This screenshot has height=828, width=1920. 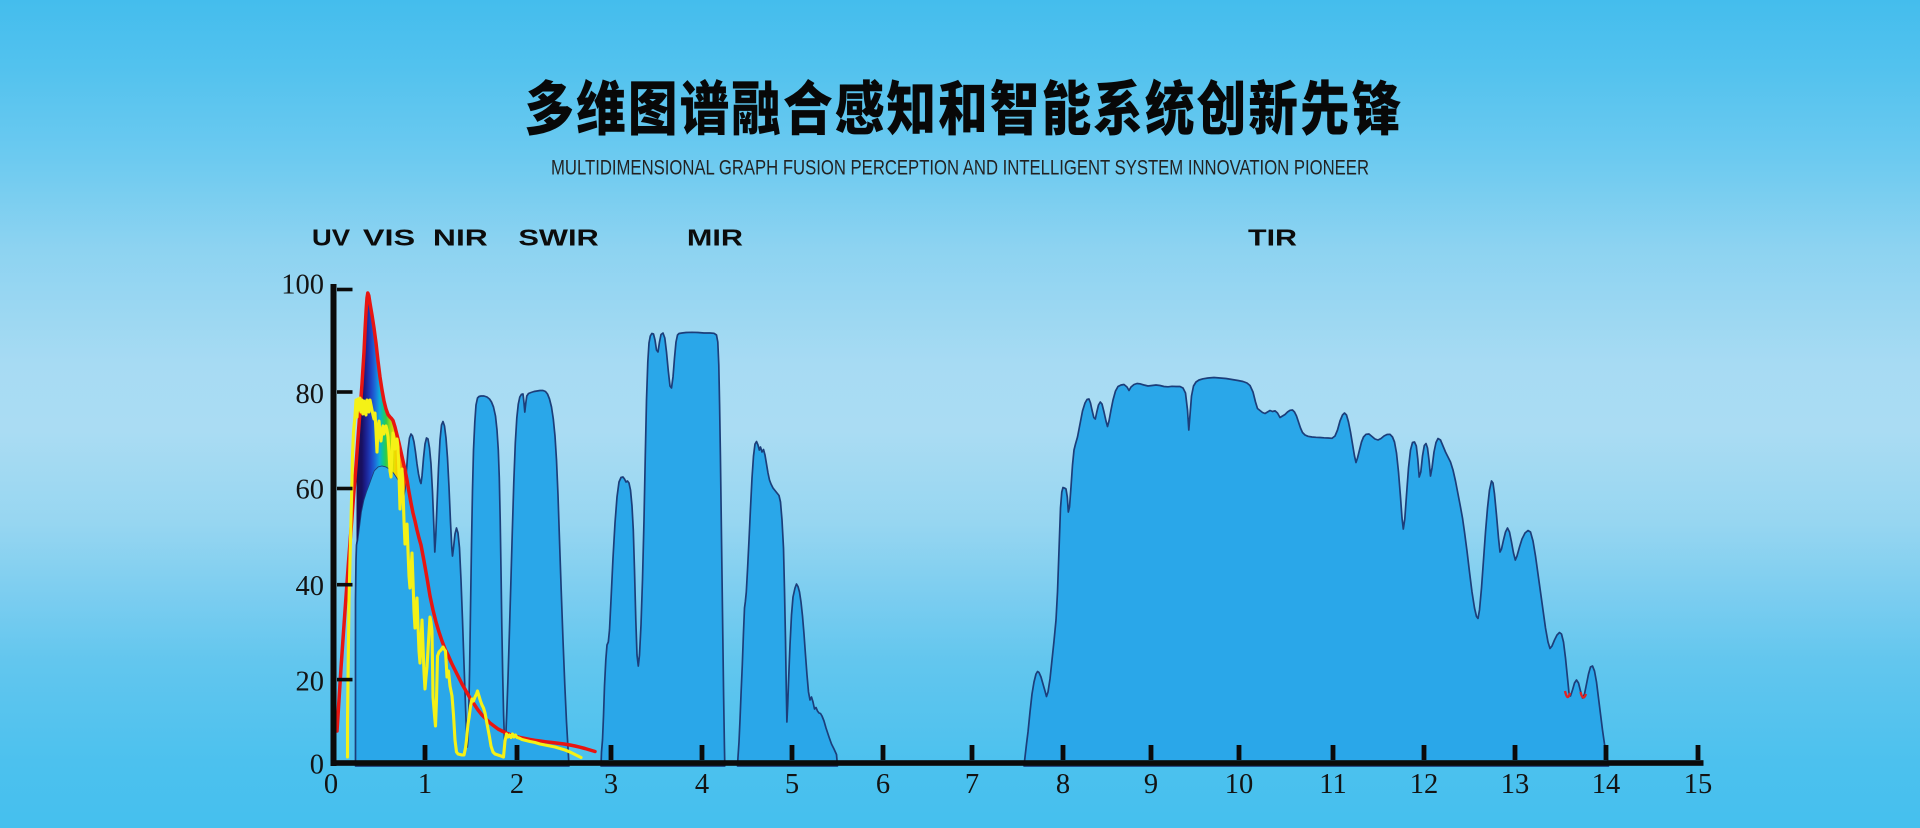 What do you see at coordinates (1063, 784) in the screenshot?
I see `svg-text: 8` at bounding box center [1063, 784].